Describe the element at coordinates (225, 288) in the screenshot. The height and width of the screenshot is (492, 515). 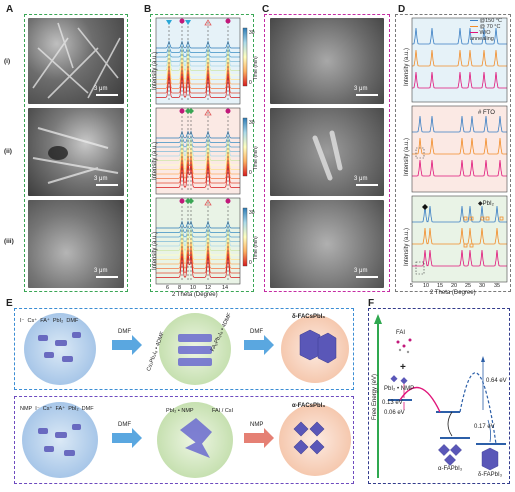
I see `b-xtick-14: 14` at that location.